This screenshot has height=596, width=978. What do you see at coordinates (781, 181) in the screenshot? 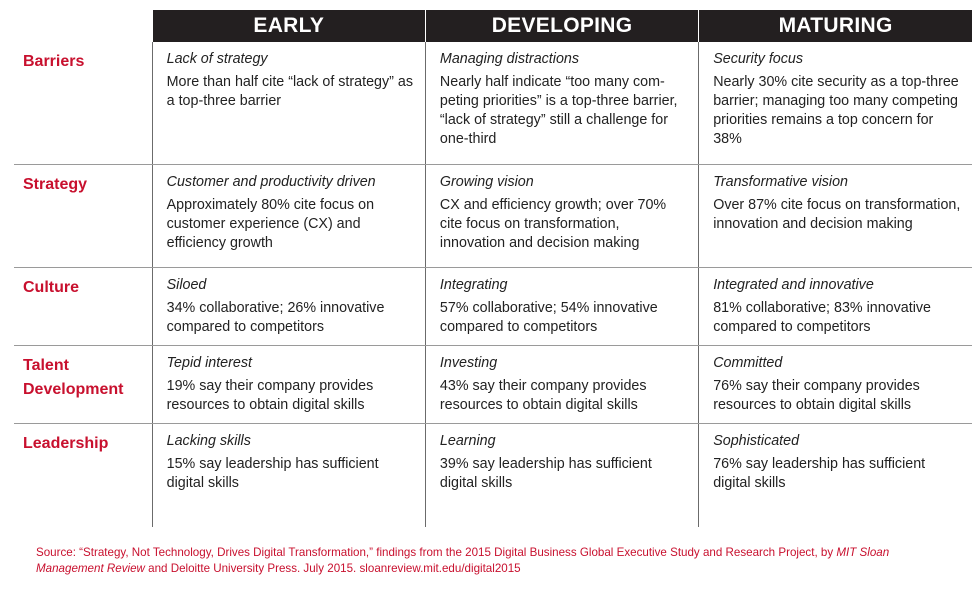
I see `cell-title: Transformative vision` at bounding box center [781, 181].